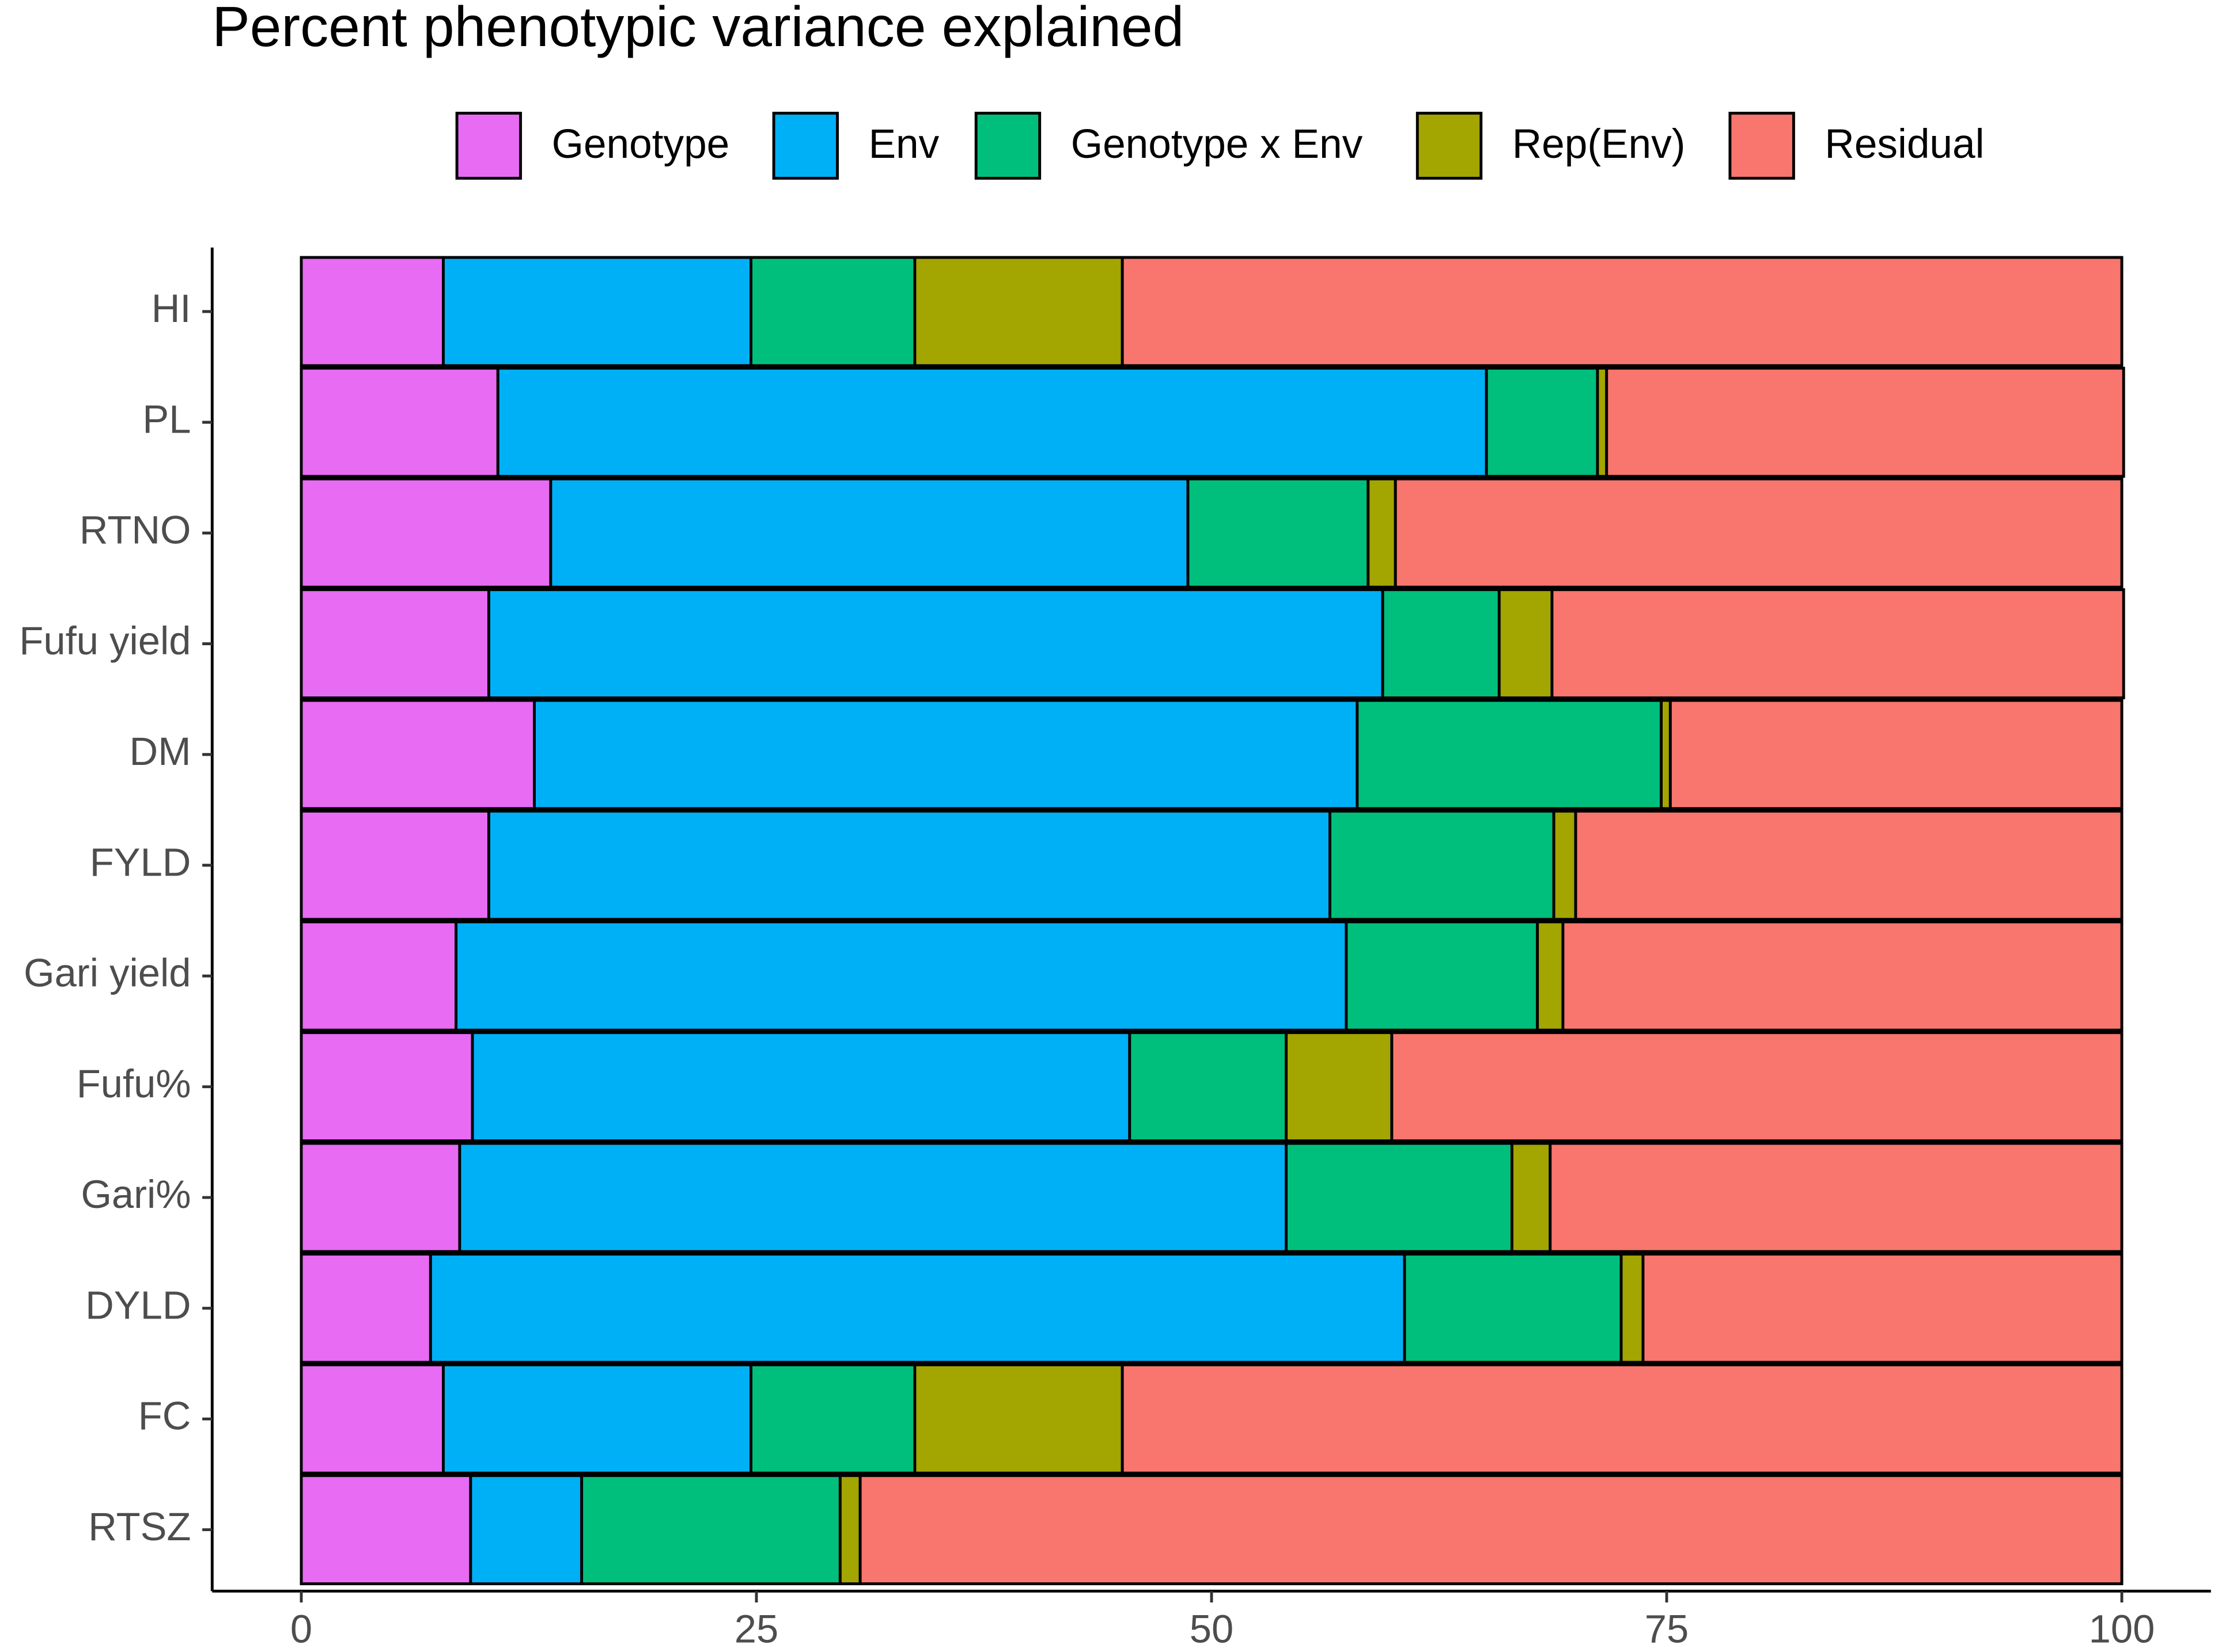 The image size is (2218, 1652). I want to click on legend-label: Genotype x Env, so click(1217, 144).